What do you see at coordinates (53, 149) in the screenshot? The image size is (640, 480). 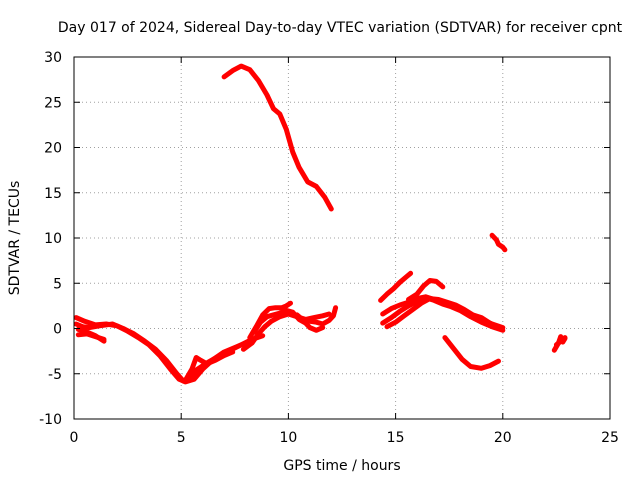 I see `y-tick-label: 20` at bounding box center [53, 149].